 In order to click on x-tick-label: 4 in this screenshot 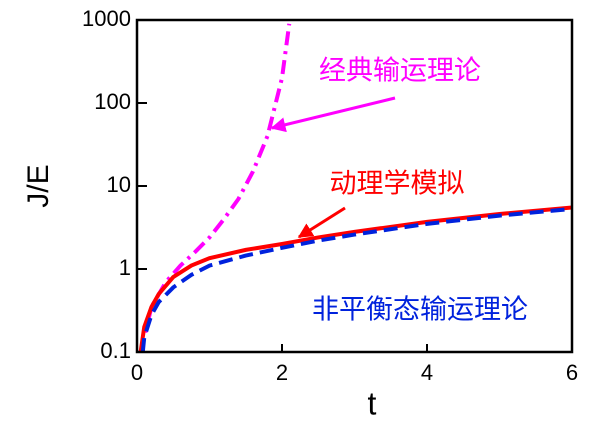, I will do `click(427, 372)`.